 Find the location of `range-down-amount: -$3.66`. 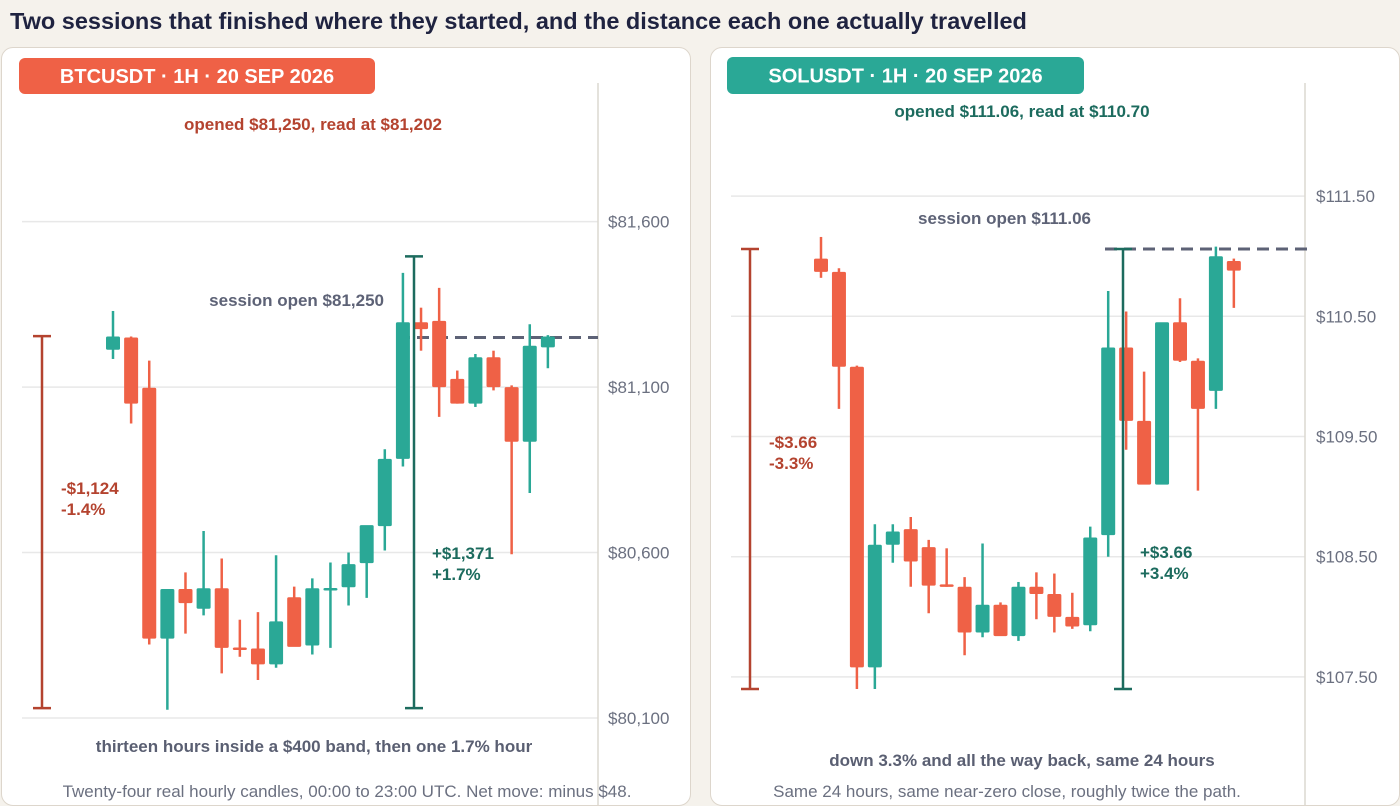

range-down-amount: -$3.66 is located at coordinates (793, 442).